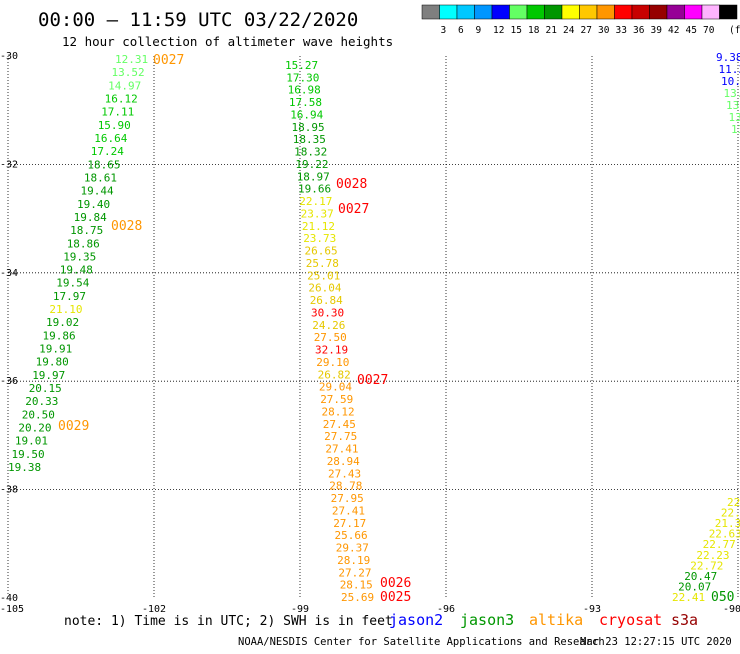  What do you see at coordinates (45, 388) in the screenshot?
I see `wave-height-value: 20.15` at bounding box center [45, 388].